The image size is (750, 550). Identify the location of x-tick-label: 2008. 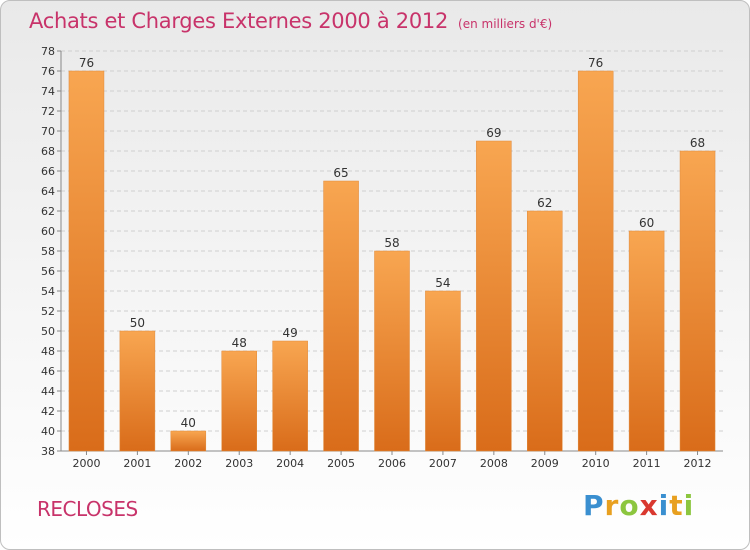
(494, 463).